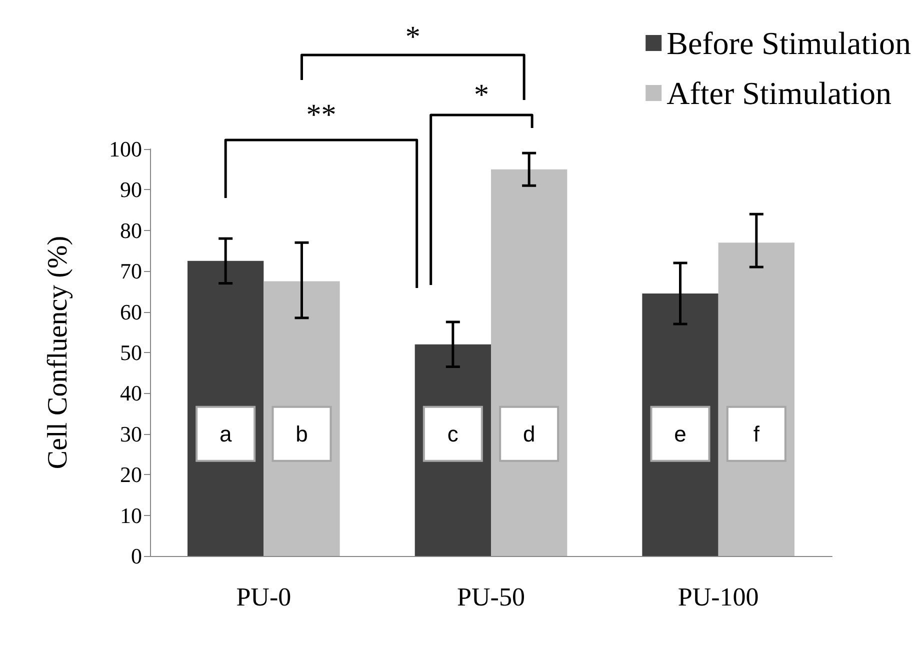 Image resolution: width=922 pixels, height=659 pixels. Describe the element at coordinates (529, 433) in the screenshot. I see `annotation: d` at that location.